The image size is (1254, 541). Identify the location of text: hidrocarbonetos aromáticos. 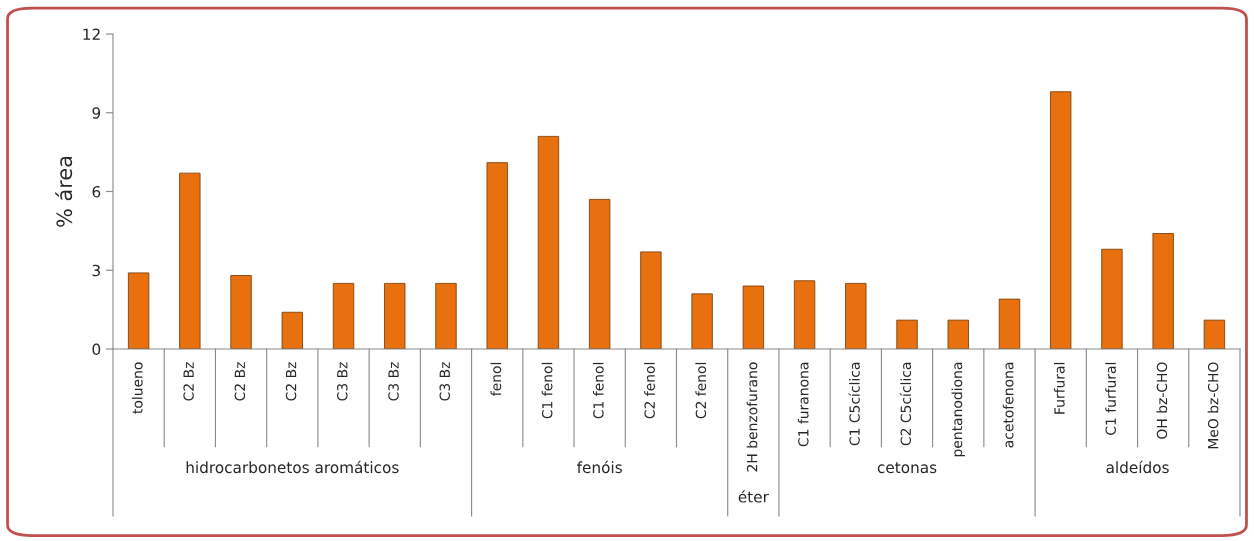
(292, 467).